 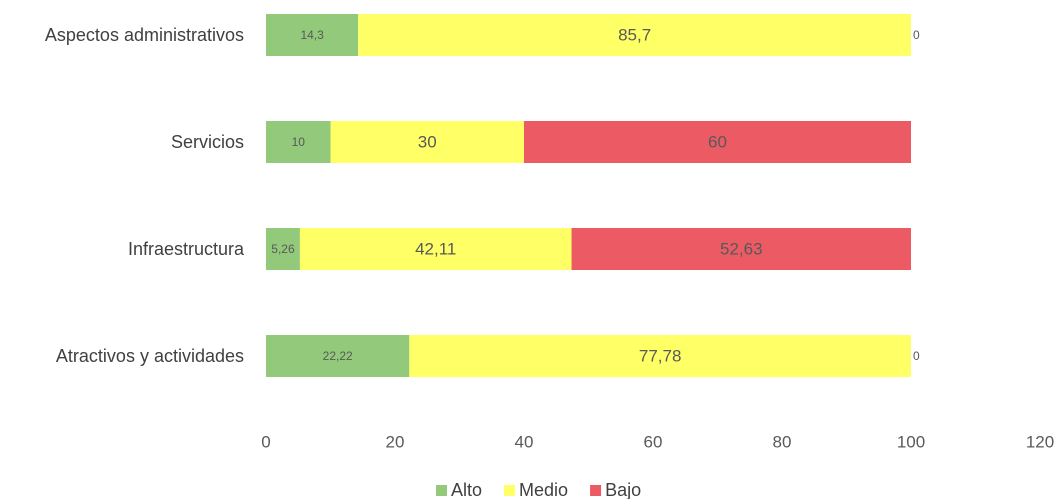 I want to click on data-label: 14,3, so click(x=312, y=35).